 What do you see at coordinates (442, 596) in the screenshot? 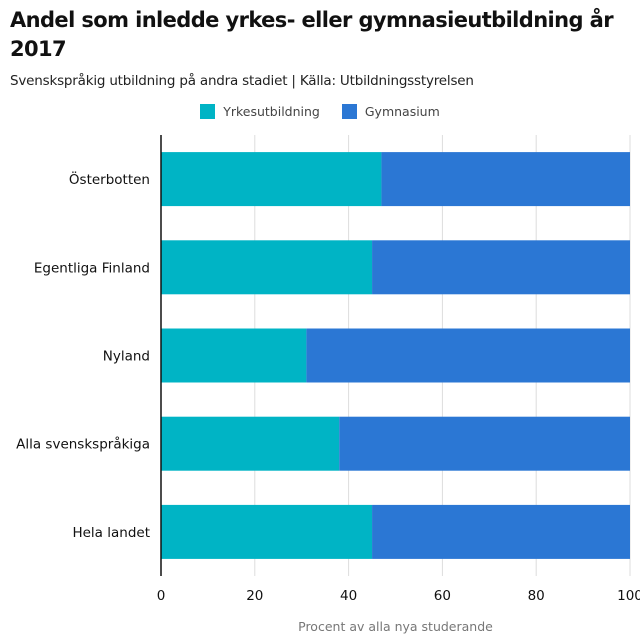
I see `x-tick-label-60: 60` at bounding box center [442, 596].